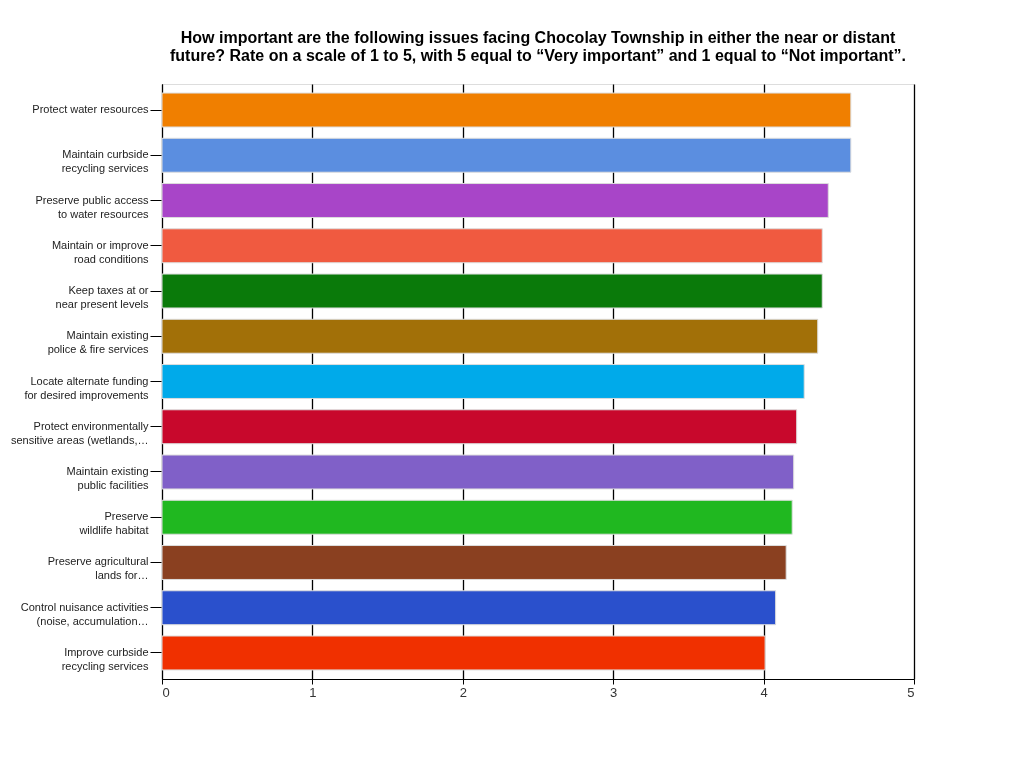 The width and height of the screenshot is (1017, 769). I want to click on x-tick-label: 5, so click(911, 692).